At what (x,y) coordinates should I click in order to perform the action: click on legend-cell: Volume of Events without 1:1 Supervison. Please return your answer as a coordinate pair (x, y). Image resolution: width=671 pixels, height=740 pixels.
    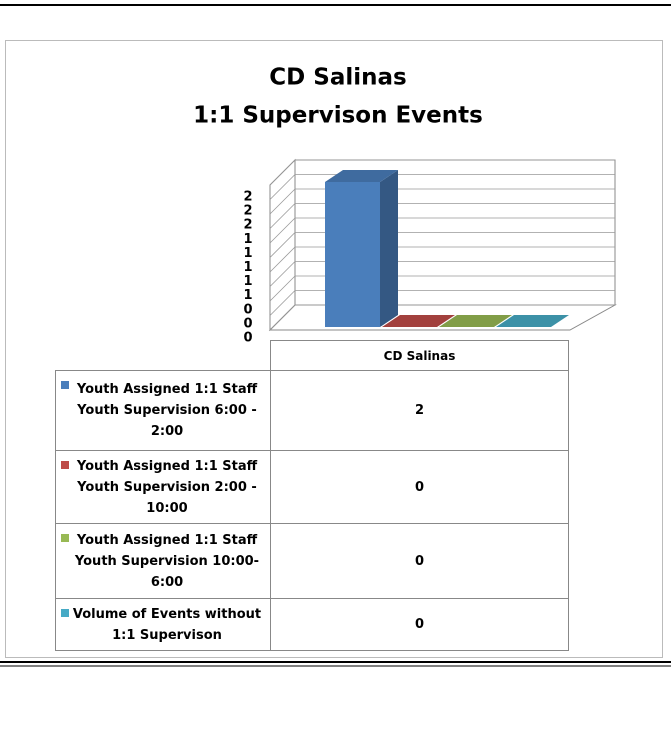
    Looking at the image, I should click on (163, 624).